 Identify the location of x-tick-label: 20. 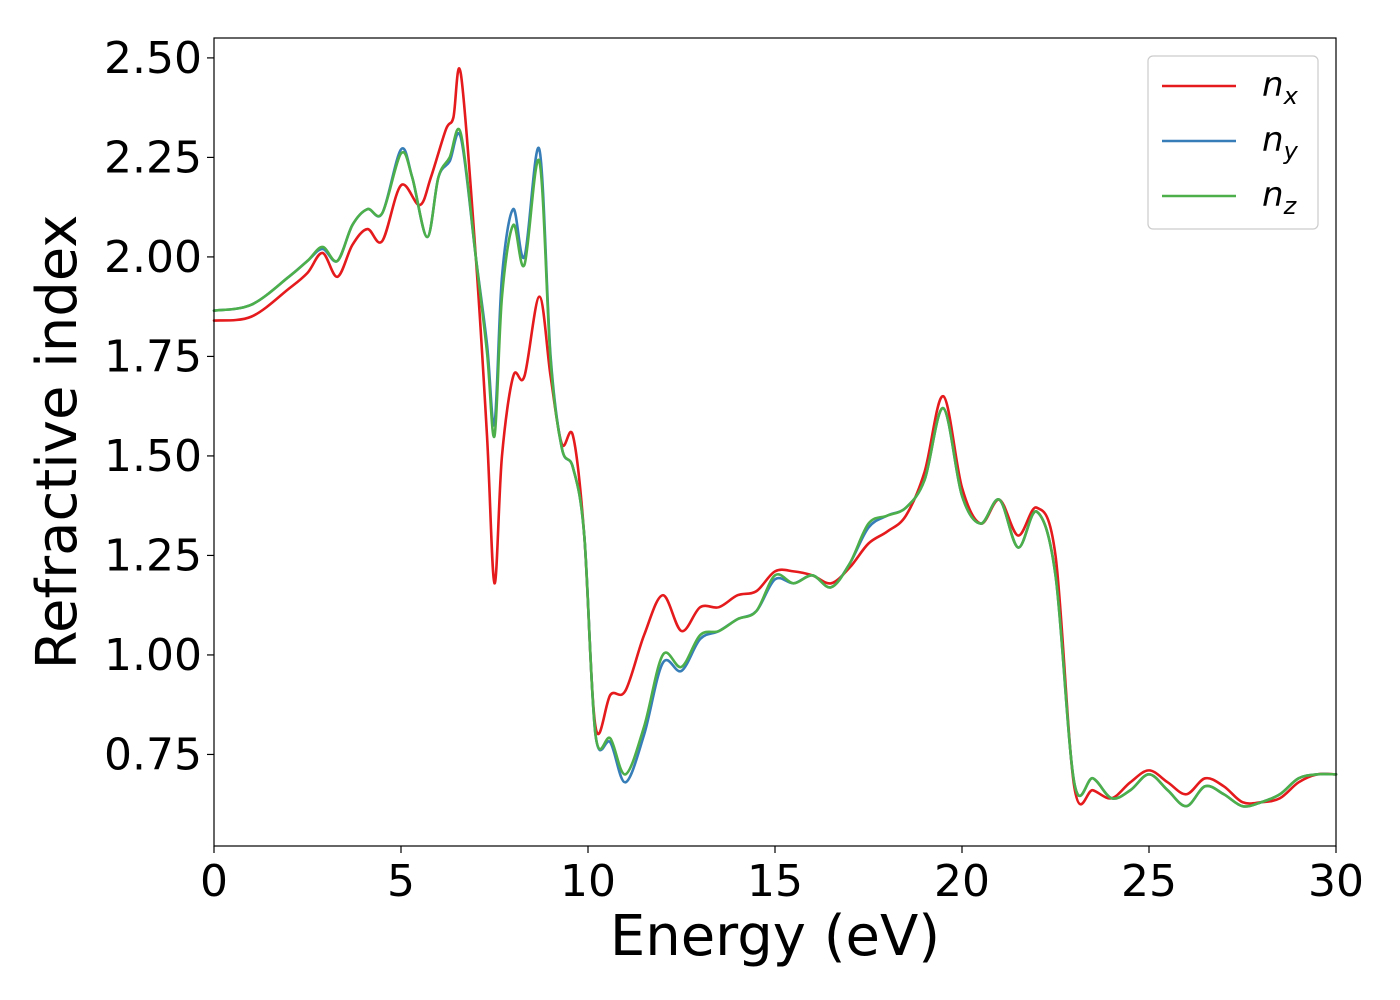
(962, 881).